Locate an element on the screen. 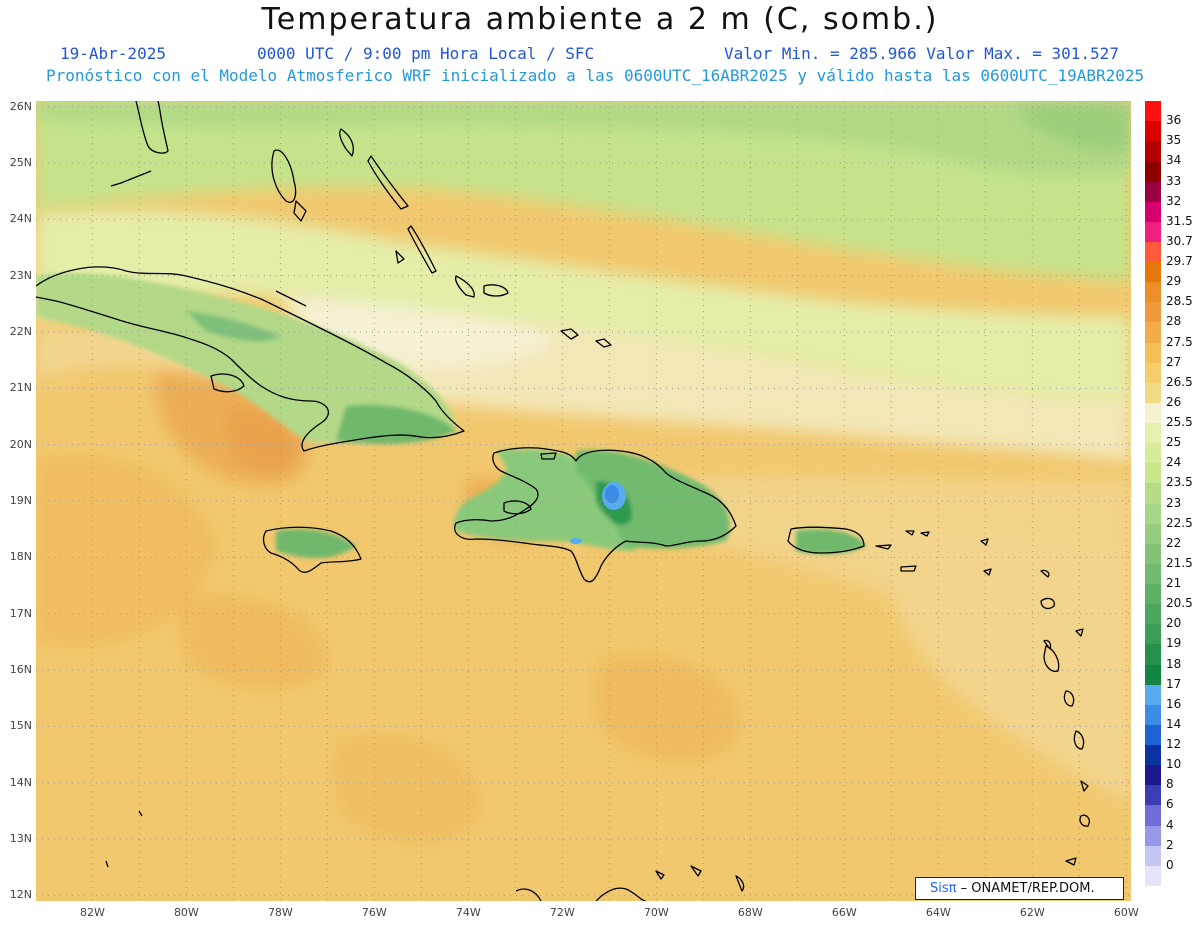 Image resolution: width=1200 pixels, height=927 pixels. color-scale-label: 30.7 is located at coordinates (1179, 240).